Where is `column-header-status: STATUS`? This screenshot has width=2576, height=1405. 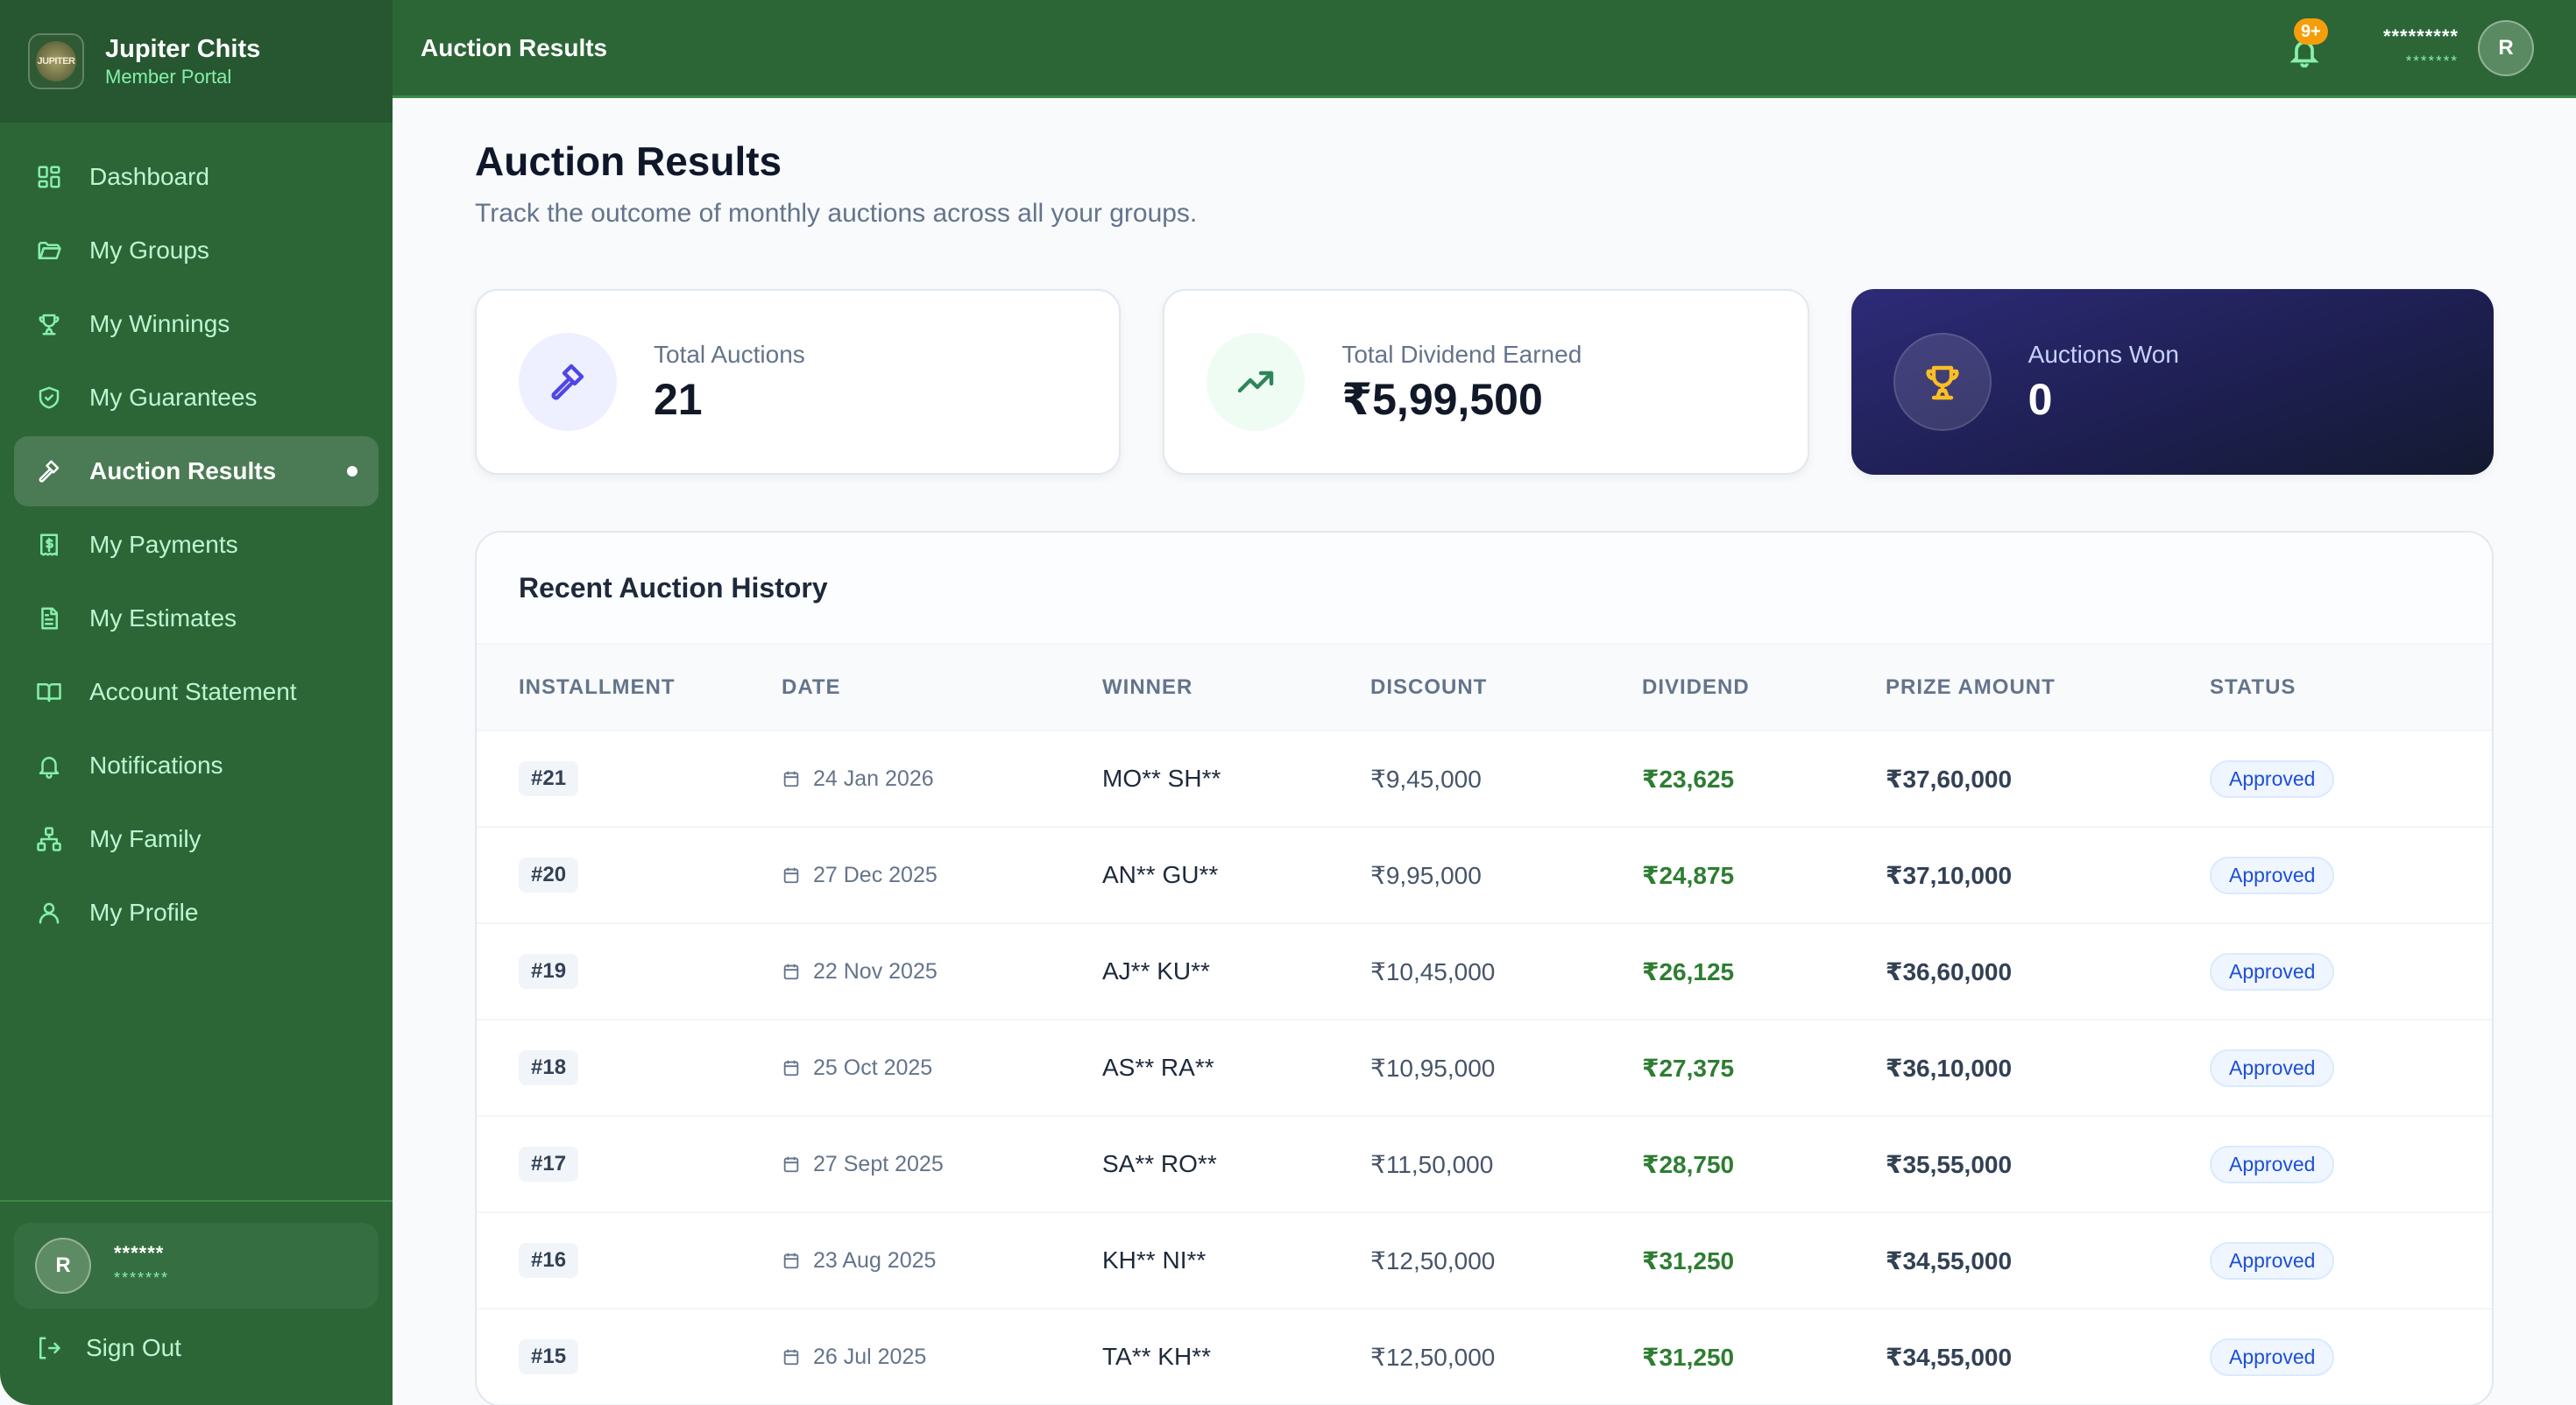 column-header-status: STATUS is located at coordinates (2351, 688).